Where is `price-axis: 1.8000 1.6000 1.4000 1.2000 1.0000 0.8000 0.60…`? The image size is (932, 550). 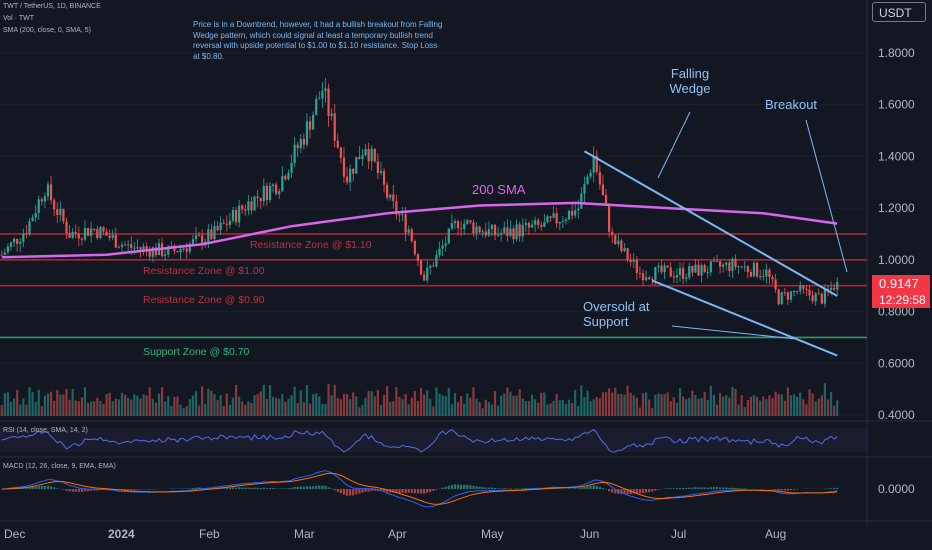
price-axis: 1.8000 1.6000 1.4000 1.2000 1.0000 0.8000 0.60… is located at coordinates (896, 271).